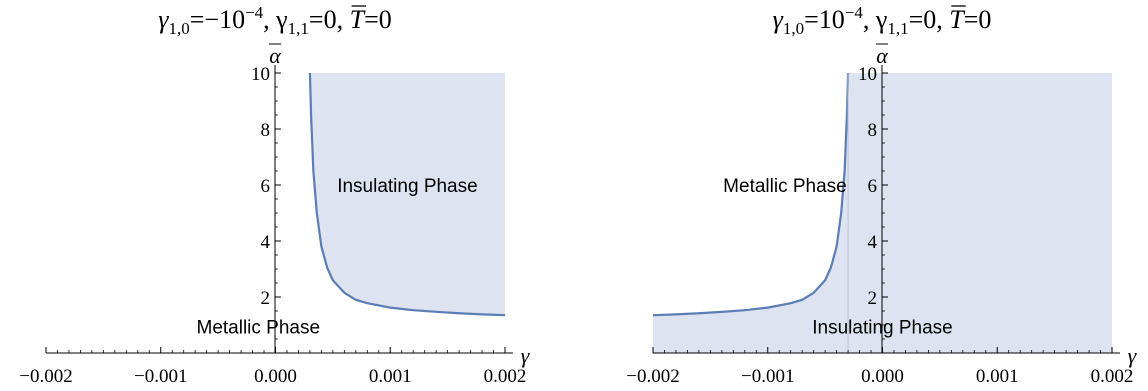  What do you see at coordinates (274, 20) in the screenshot?
I see `chart-title: γ1,0=−10−4, γ1,1=0, T=0` at bounding box center [274, 20].